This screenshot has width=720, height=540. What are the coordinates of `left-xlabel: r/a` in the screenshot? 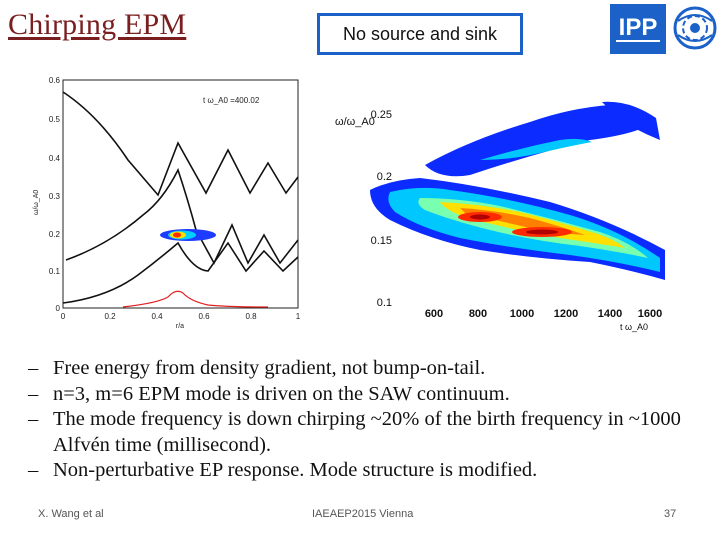 It's located at (180, 326).